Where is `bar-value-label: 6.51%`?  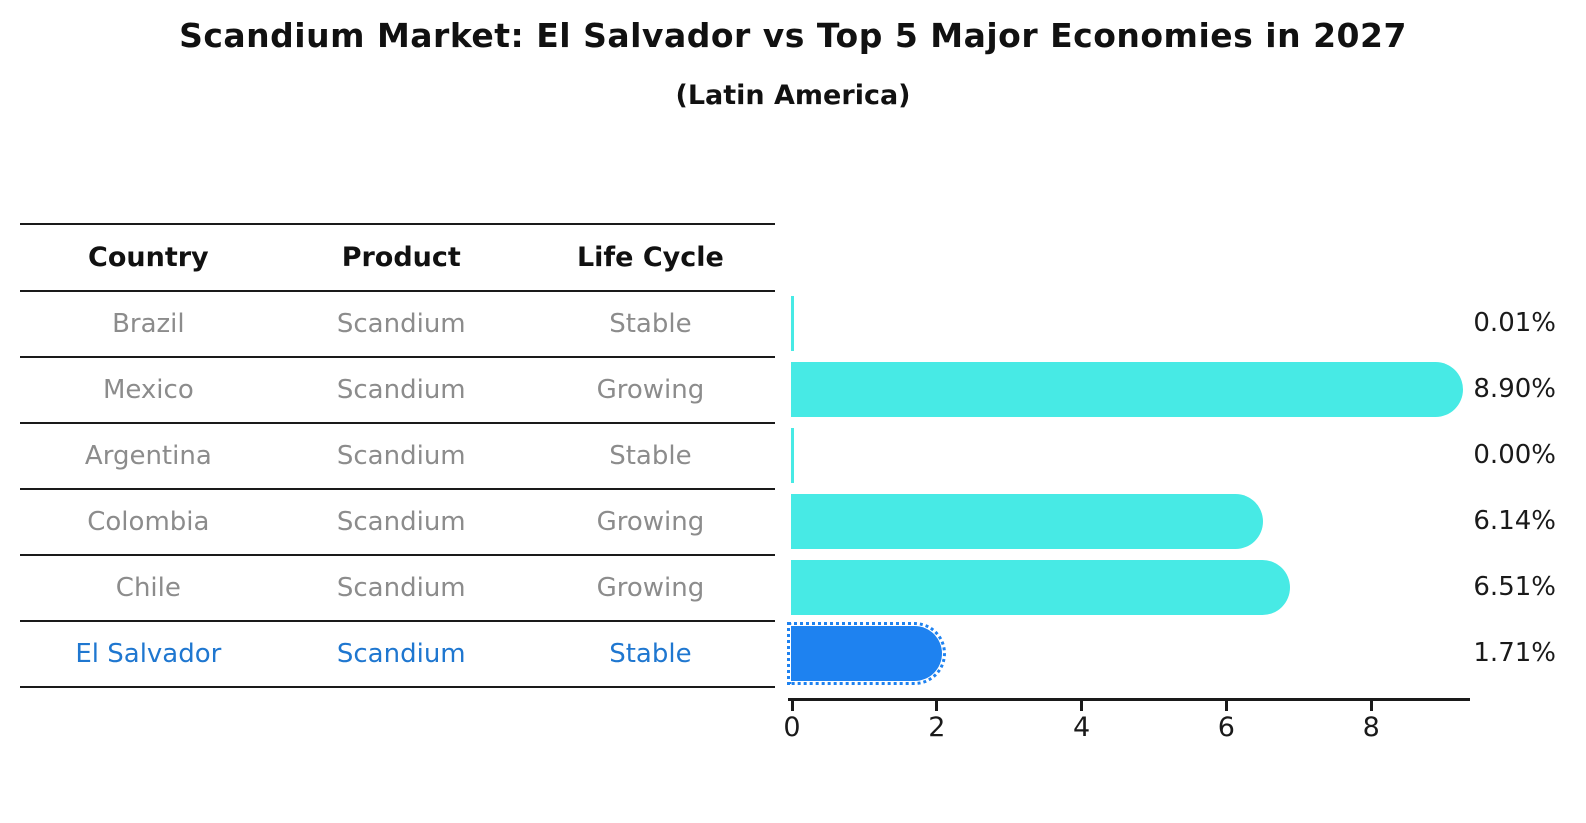 bar-value-label: 6.51% is located at coordinates (1514, 587).